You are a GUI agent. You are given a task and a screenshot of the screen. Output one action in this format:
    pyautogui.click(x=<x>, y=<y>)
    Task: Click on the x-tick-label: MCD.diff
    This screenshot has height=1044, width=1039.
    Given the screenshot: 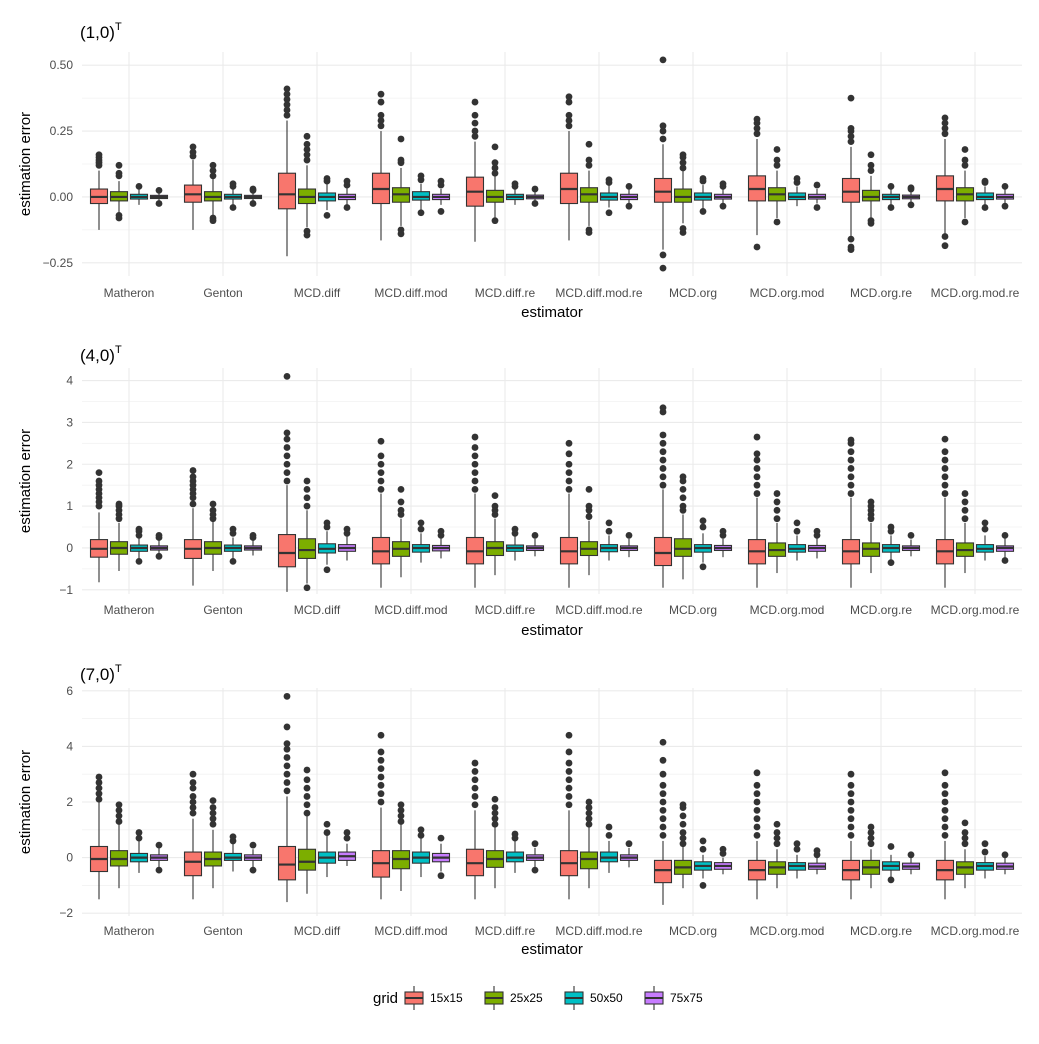 What is the action you would take?
    pyautogui.click(x=317, y=610)
    